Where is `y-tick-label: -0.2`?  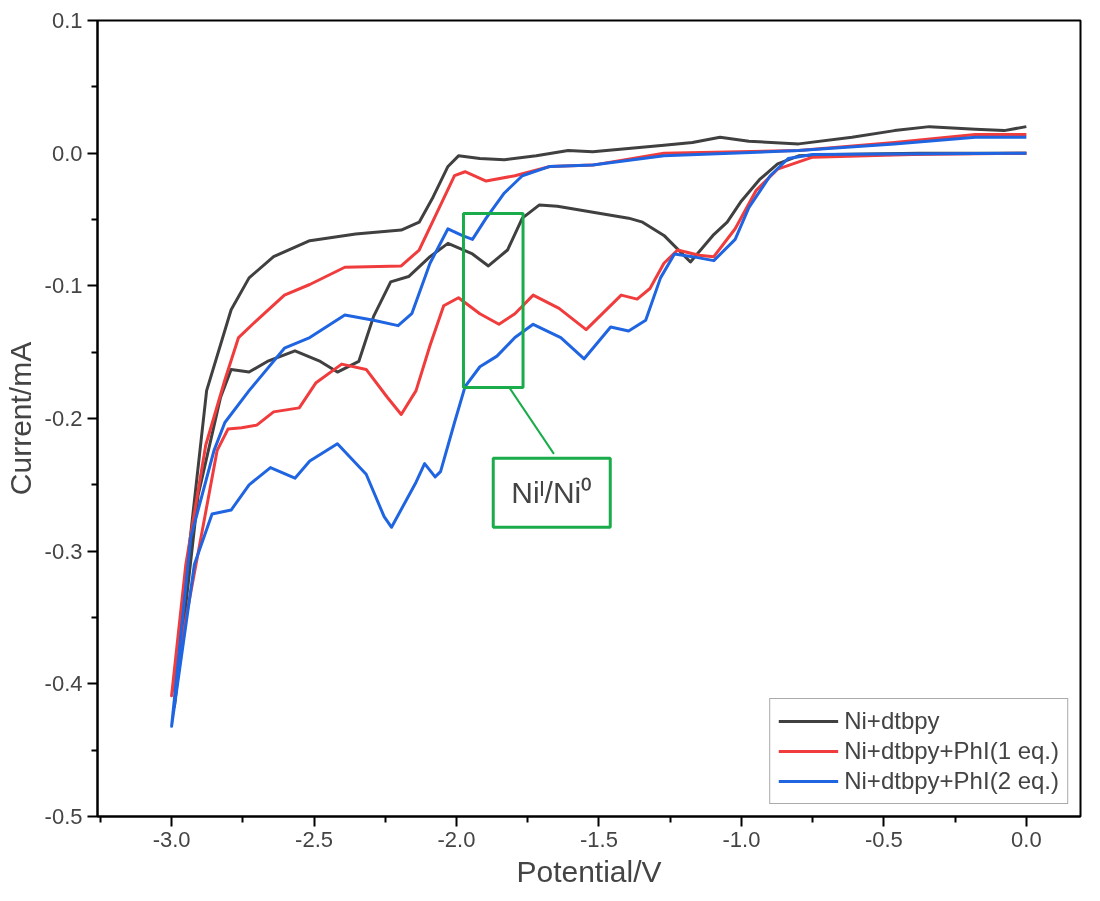
y-tick-label: -0.2 is located at coordinates (63, 418).